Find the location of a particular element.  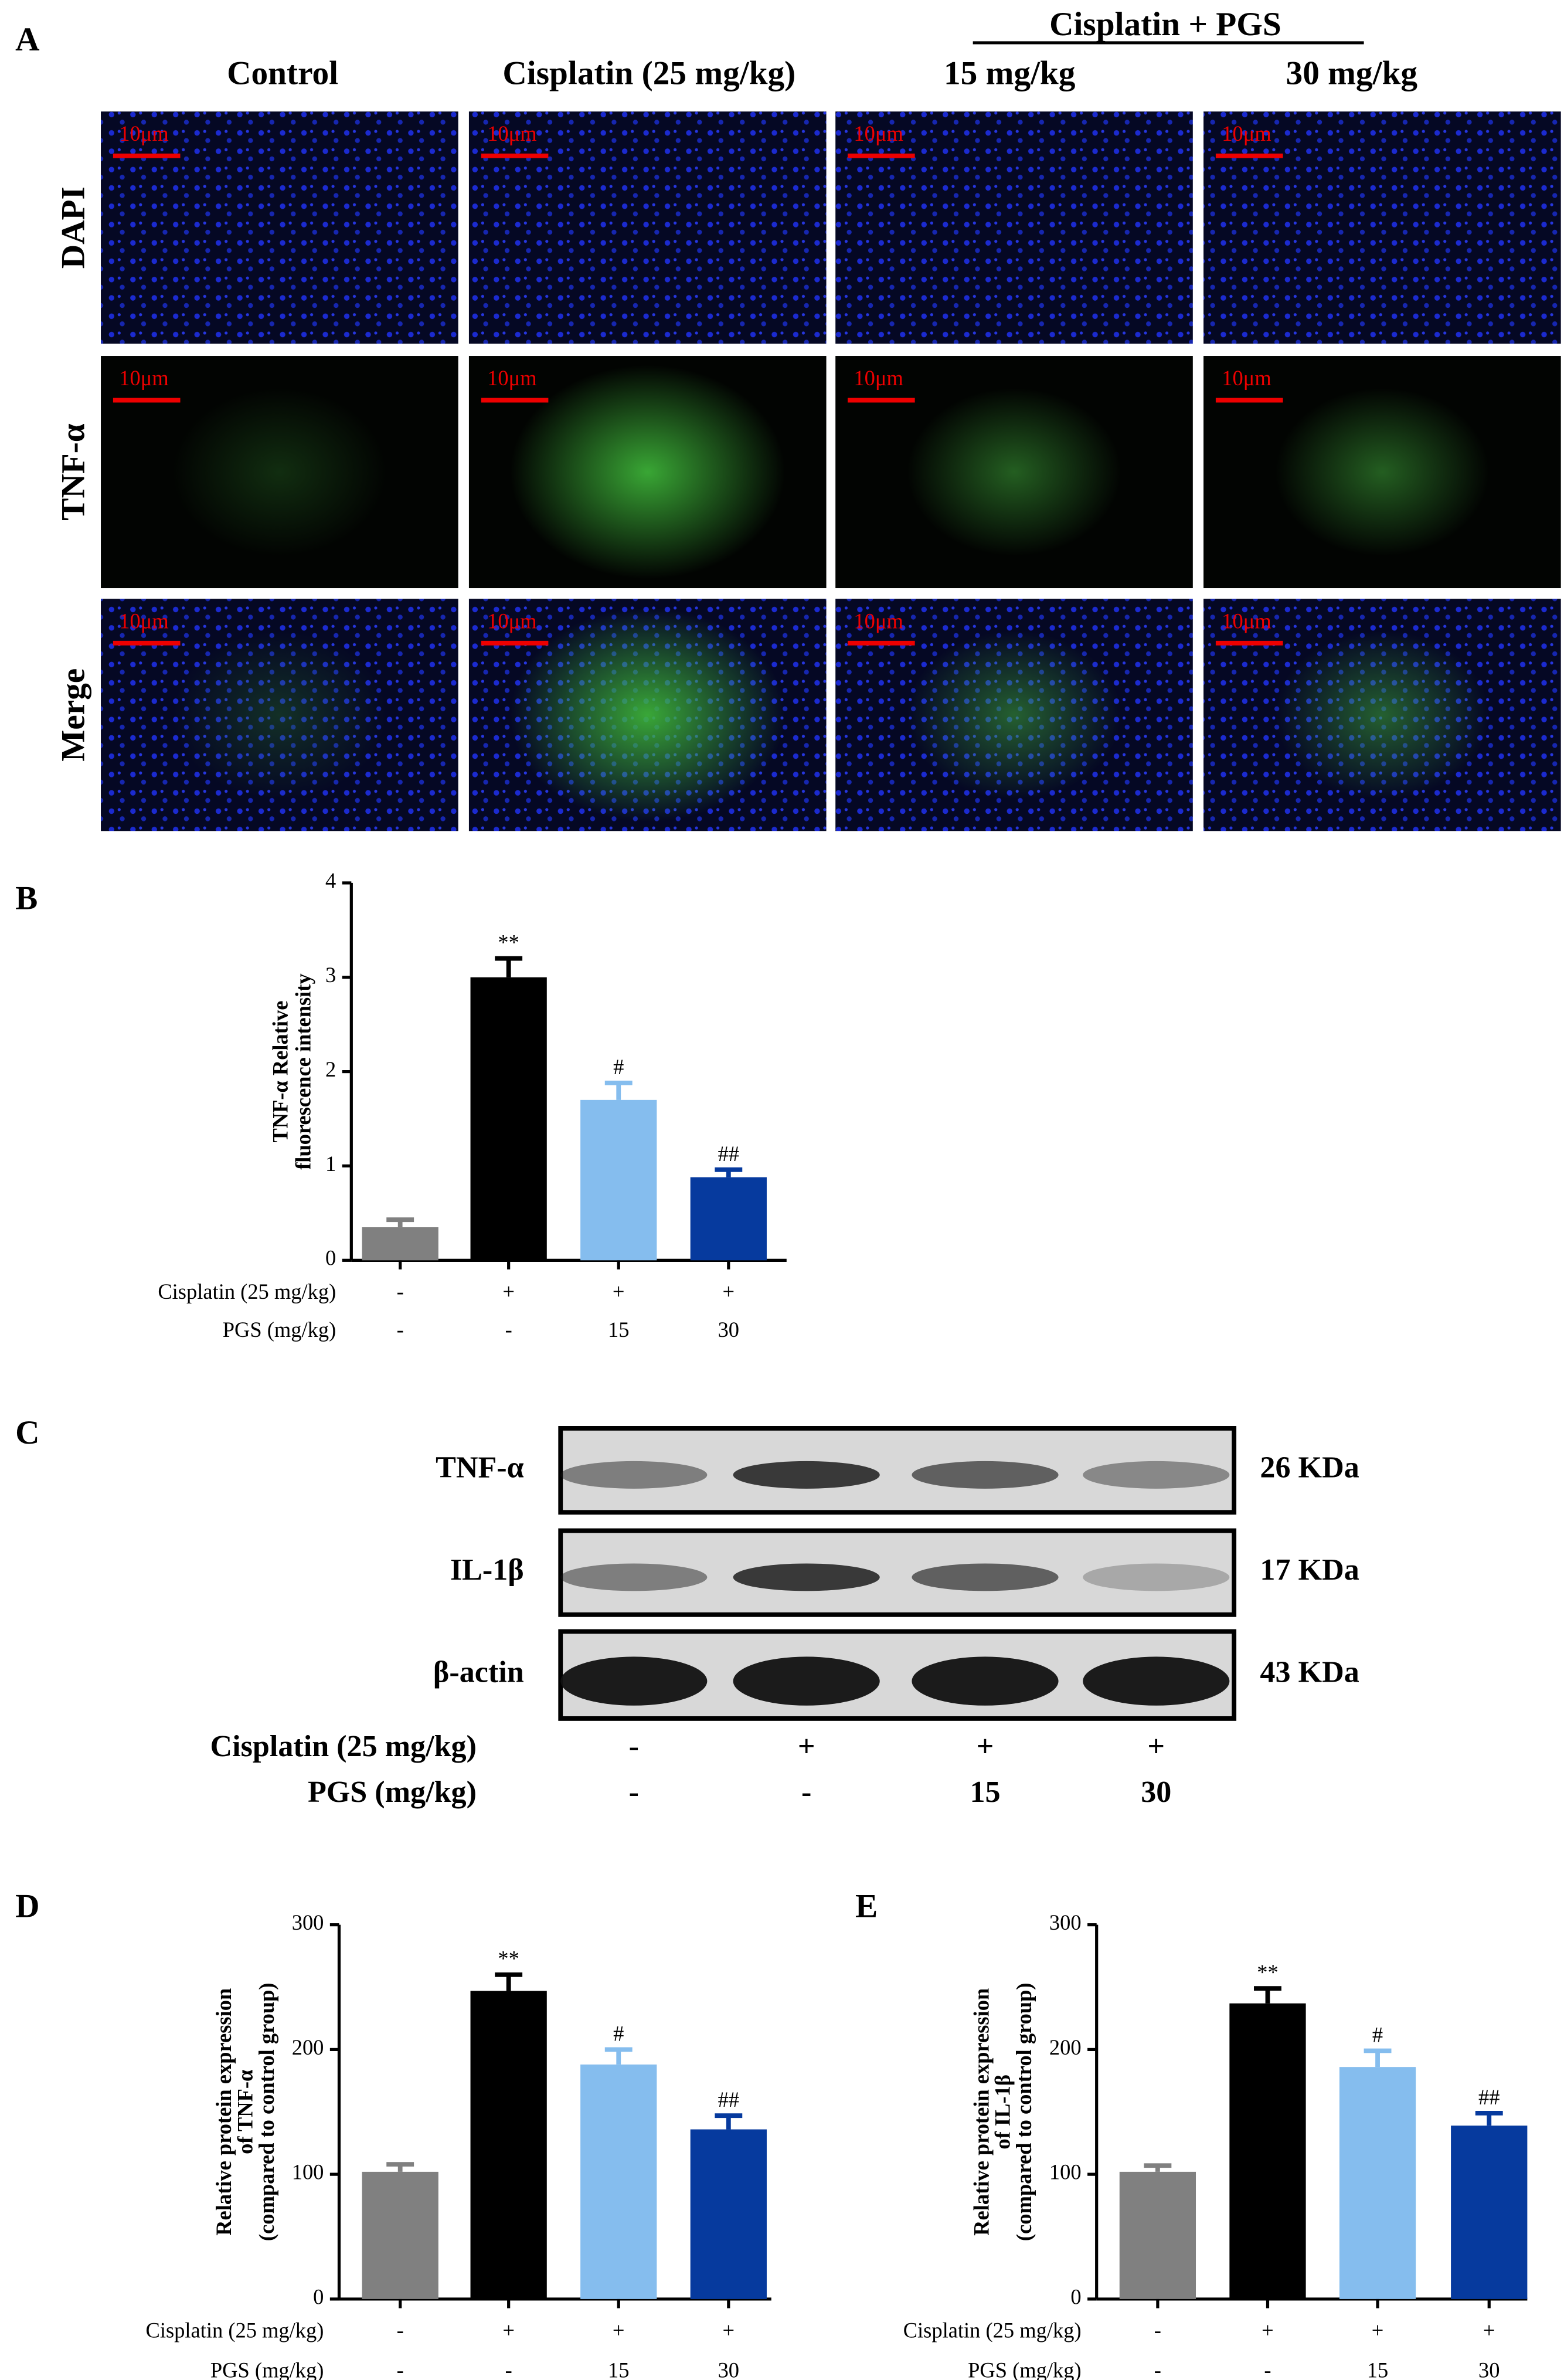

significance: ## is located at coordinates (728, 2099).